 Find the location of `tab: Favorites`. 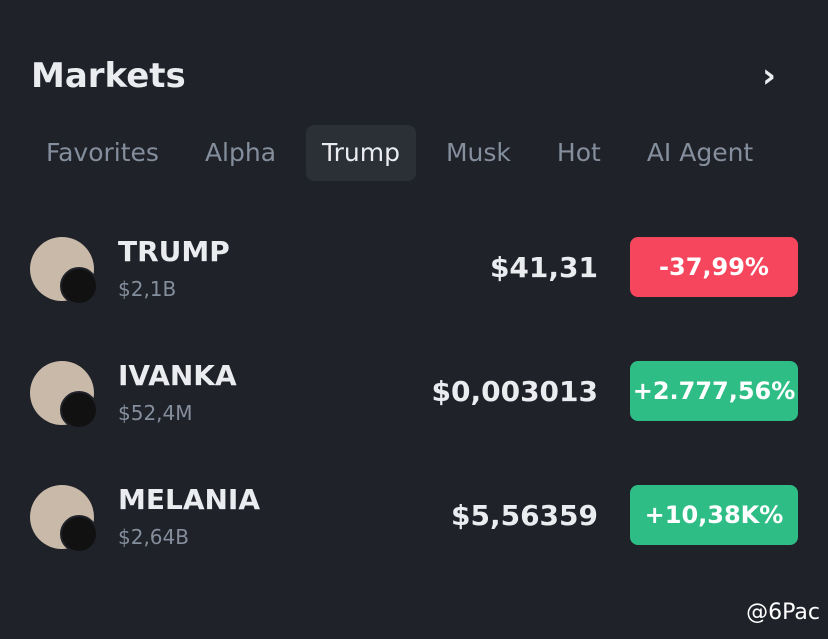

tab: Favorites is located at coordinates (102, 152).